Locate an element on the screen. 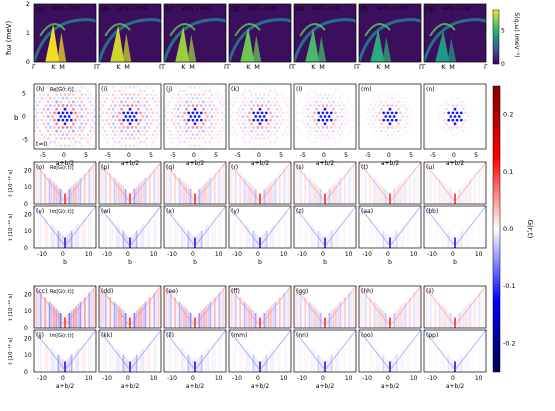 This screenshot has height=411, width=555. panel-label: (ll) is located at coordinates (170, 335).